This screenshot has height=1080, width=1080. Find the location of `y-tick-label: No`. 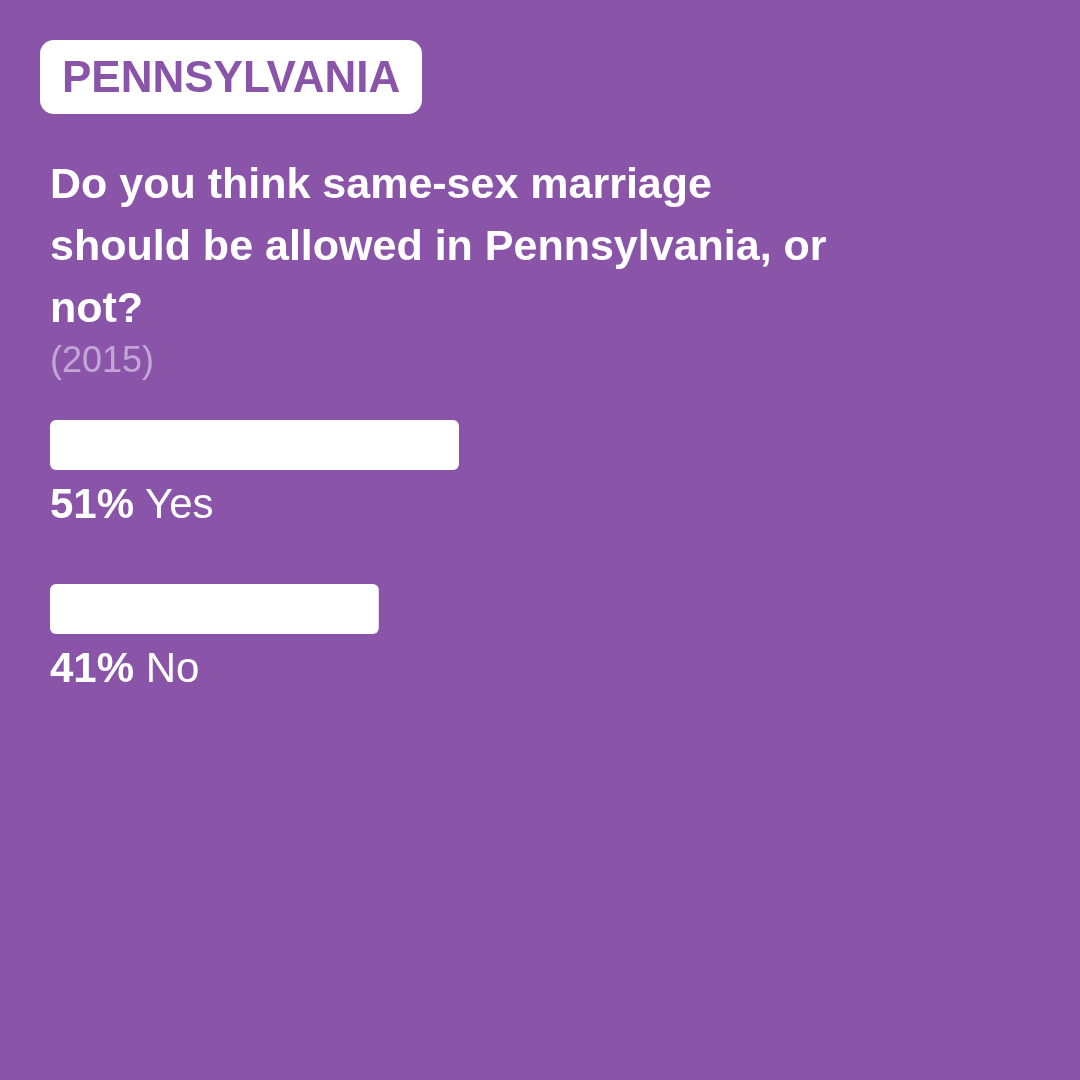

y-tick-label: No is located at coordinates (167, 667).